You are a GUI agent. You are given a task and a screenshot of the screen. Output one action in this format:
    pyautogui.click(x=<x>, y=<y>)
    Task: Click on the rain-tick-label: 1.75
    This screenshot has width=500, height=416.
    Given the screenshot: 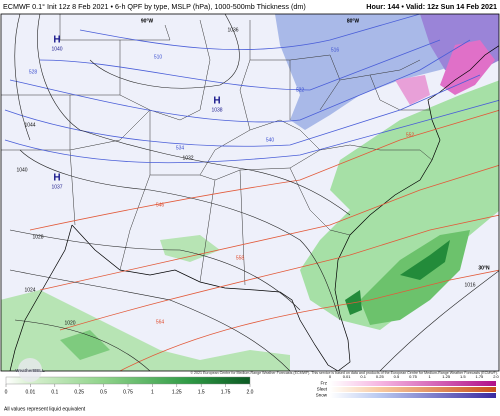 What is the action you would take?
    pyautogui.click(x=226, y=392)
    